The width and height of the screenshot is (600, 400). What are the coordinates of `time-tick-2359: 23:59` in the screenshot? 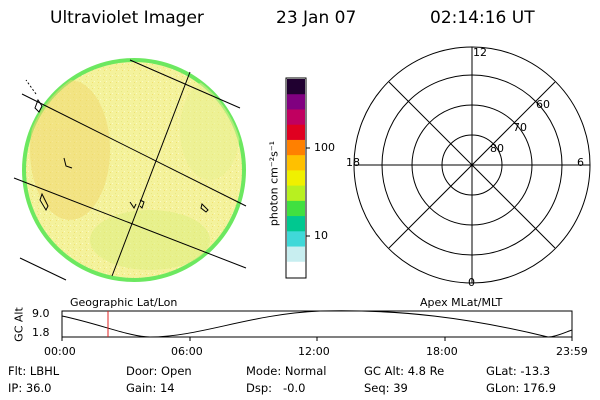 It's located at (572, 351).